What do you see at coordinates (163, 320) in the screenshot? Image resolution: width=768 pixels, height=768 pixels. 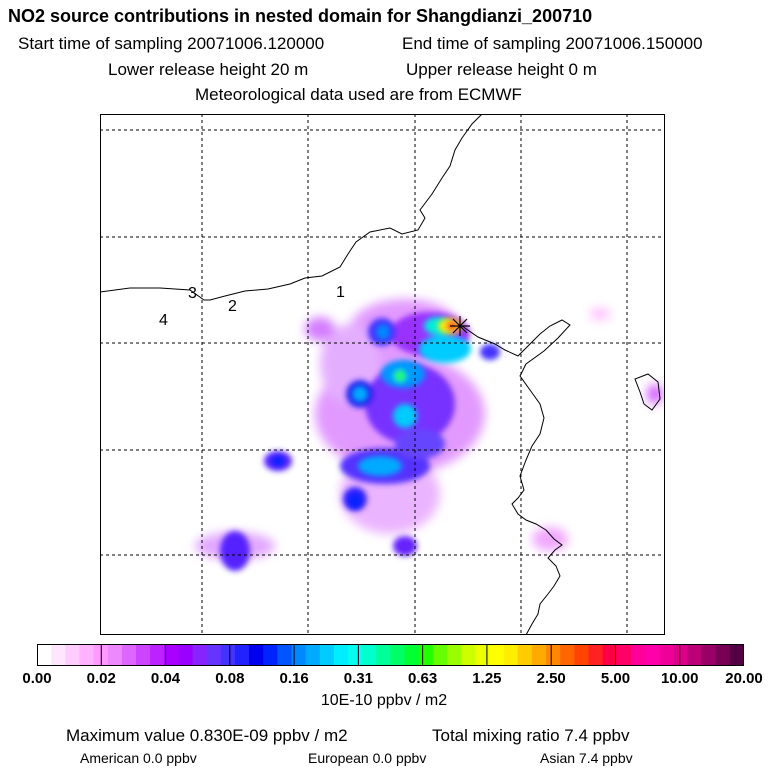 I see `map-label-4: 4` at bounding box center [163, 320].